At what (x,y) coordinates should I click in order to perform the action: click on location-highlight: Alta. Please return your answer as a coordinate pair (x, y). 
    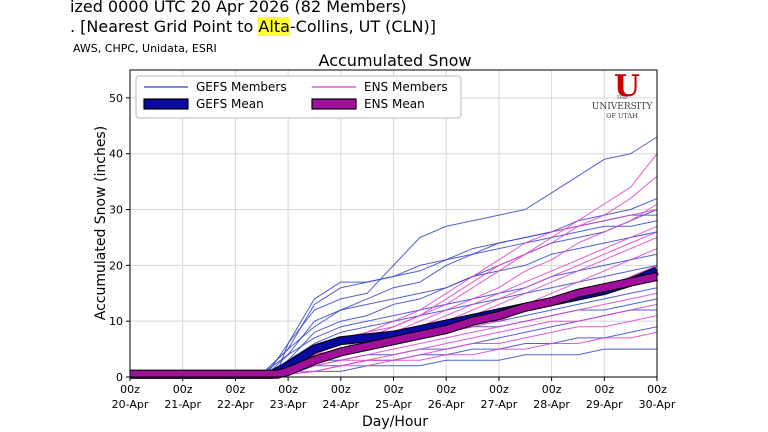
    Looking at the image, I should click on (274, 26).